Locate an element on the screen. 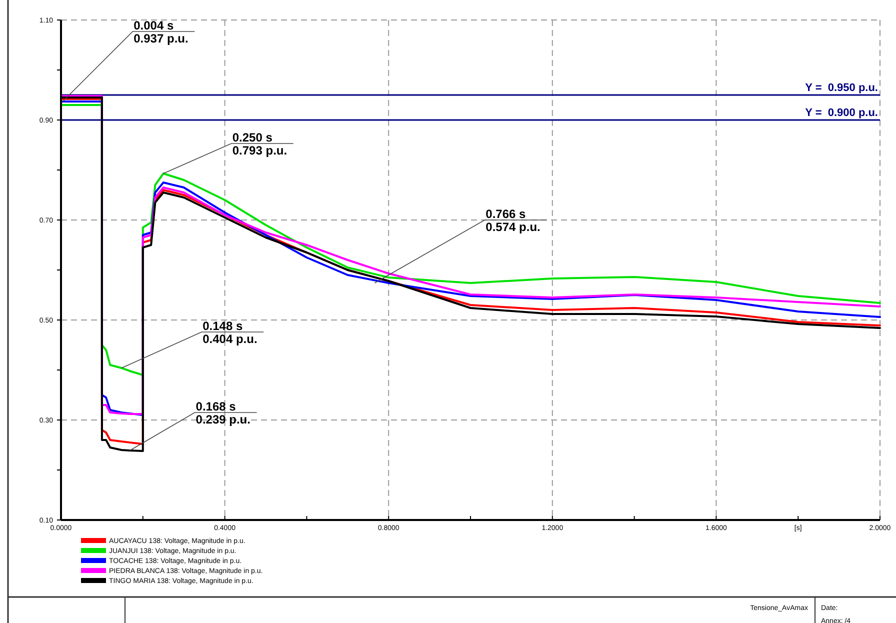  ref-line-label: Y = 0.900 p.u. is located at coordinates (841, 113).